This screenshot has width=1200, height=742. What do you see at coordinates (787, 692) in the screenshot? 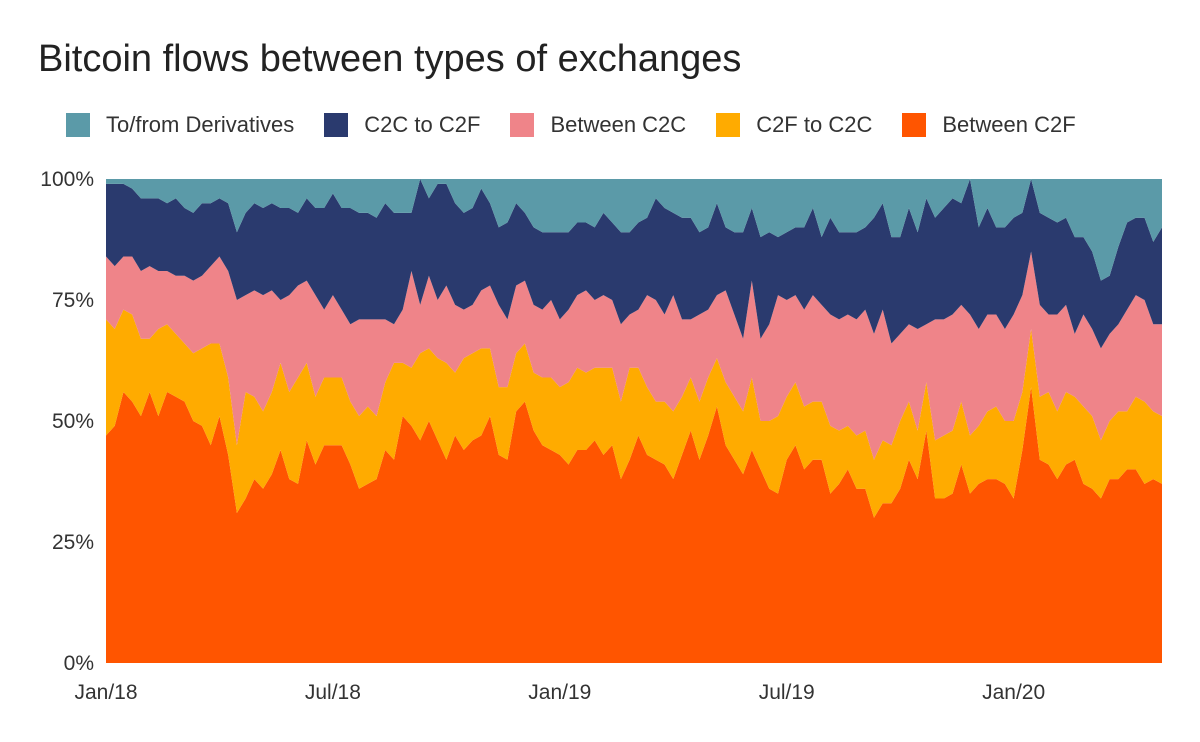
I see `x-tick-label: Jul/19` at bounding box center [787, 692].